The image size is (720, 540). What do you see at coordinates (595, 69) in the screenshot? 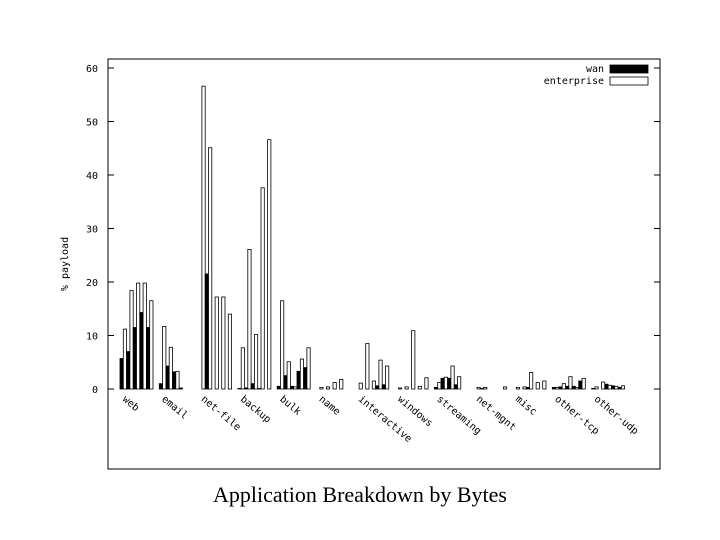
I see `legend-label-wan: wan` at bounding box center [595, 69].